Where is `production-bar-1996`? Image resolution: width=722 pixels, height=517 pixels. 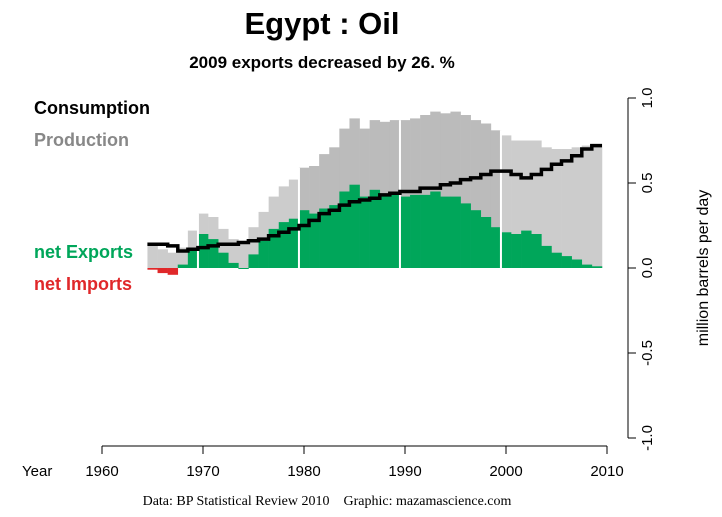
production-bar-1996 is located at coordinates (465, 191).